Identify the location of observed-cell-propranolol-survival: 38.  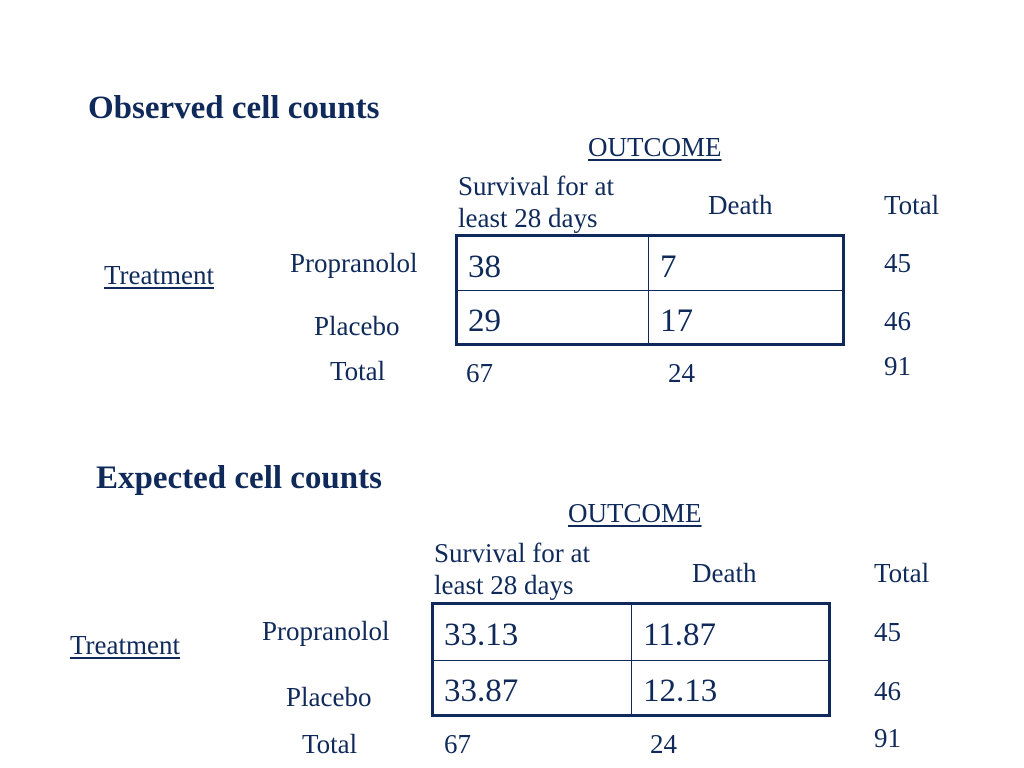
(484, 267).